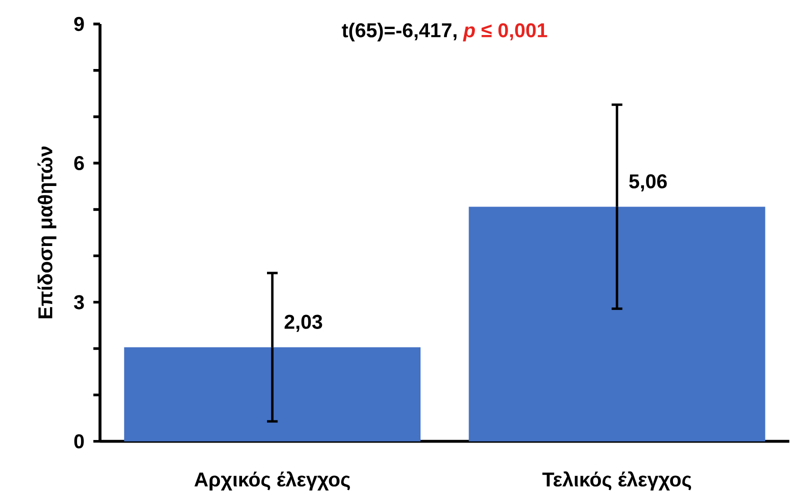  What do you see at coordinates (505, 32) in the screenshot?
I see `annotation: p ≤ 0,001` at bounding box center [505, 32].